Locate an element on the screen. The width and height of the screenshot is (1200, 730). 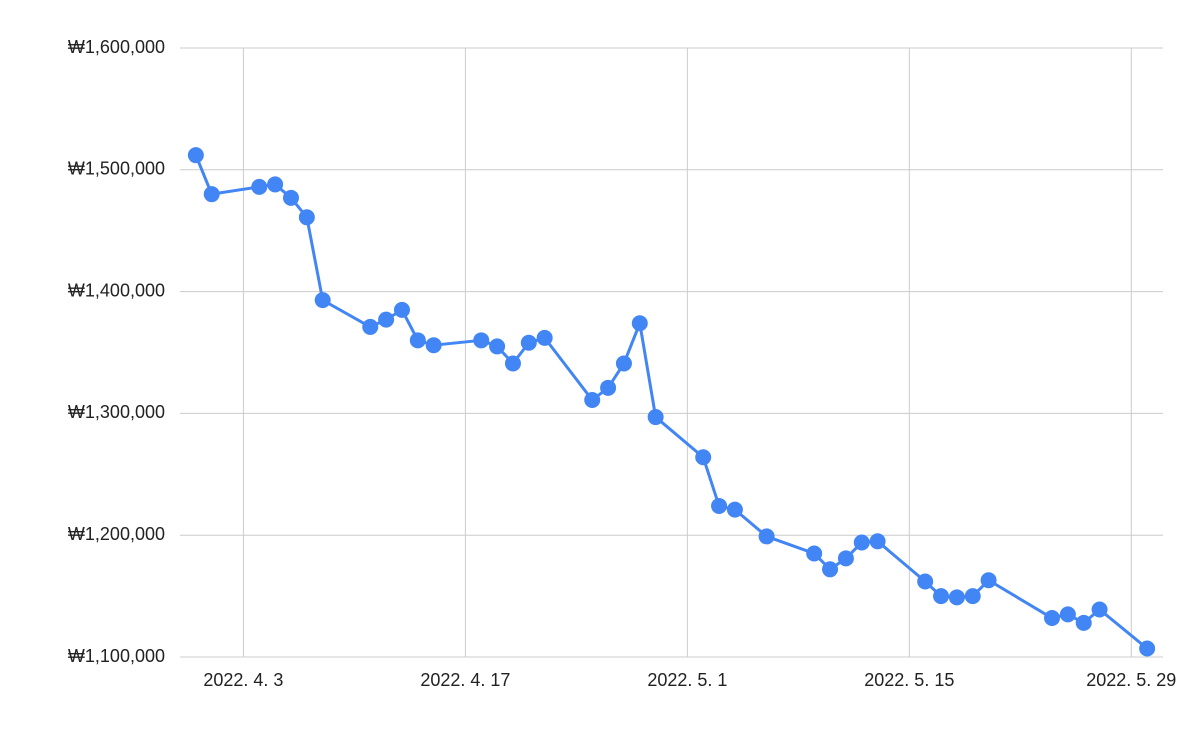
y-tick-label: ₩1,100,000 is located at coordinates (116, 656).